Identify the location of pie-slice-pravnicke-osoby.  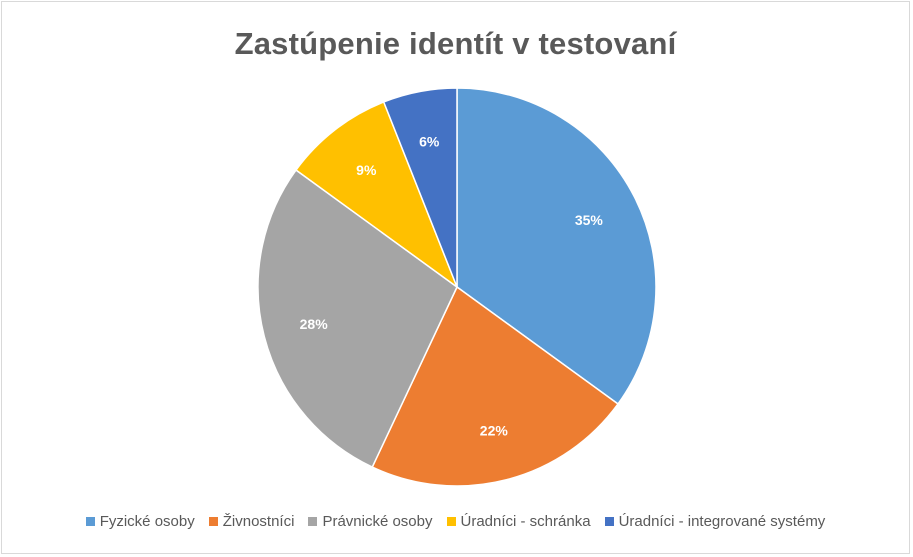
(357, 318).